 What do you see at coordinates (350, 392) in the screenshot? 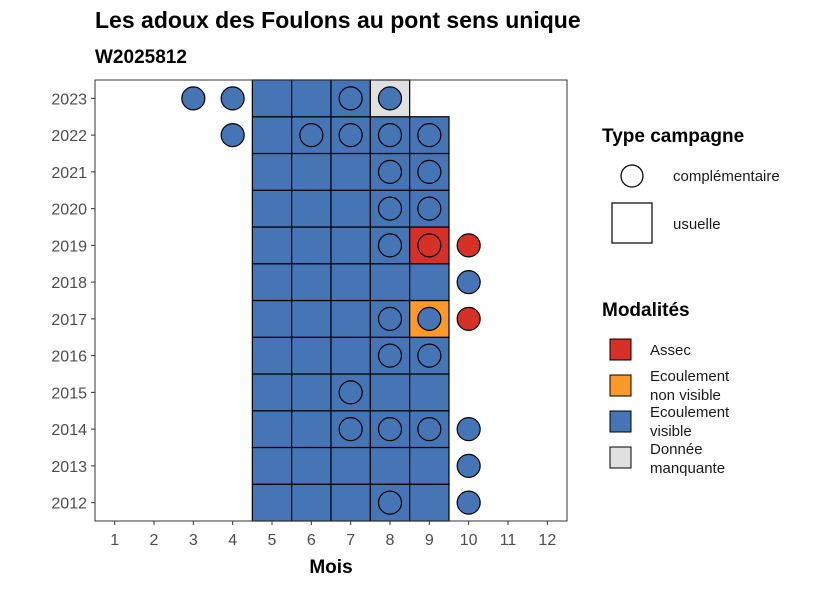
I see `point-2015-7-ecoulement-visible` at bounding box center [350, 392].